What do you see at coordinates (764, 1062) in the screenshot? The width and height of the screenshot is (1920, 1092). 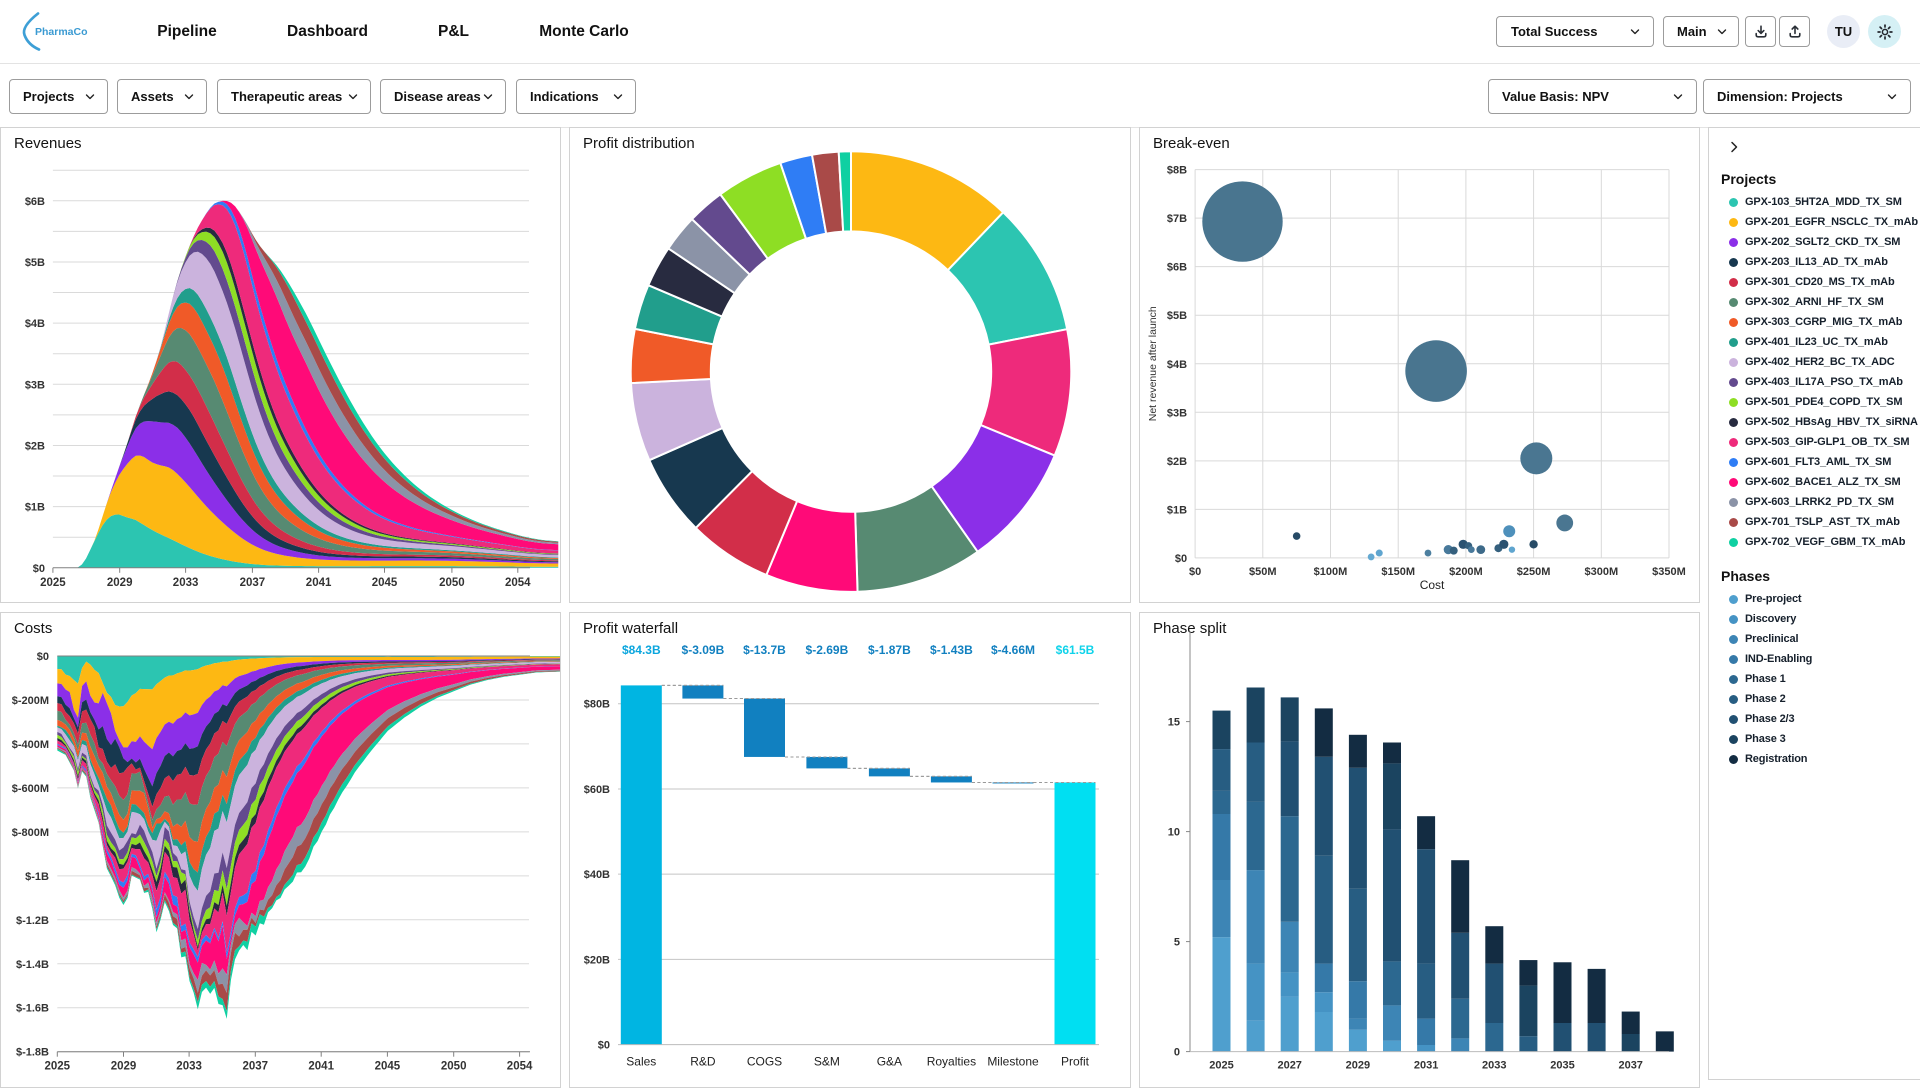 I see `svg-text: COGS` at bounding box center [764, 1062].